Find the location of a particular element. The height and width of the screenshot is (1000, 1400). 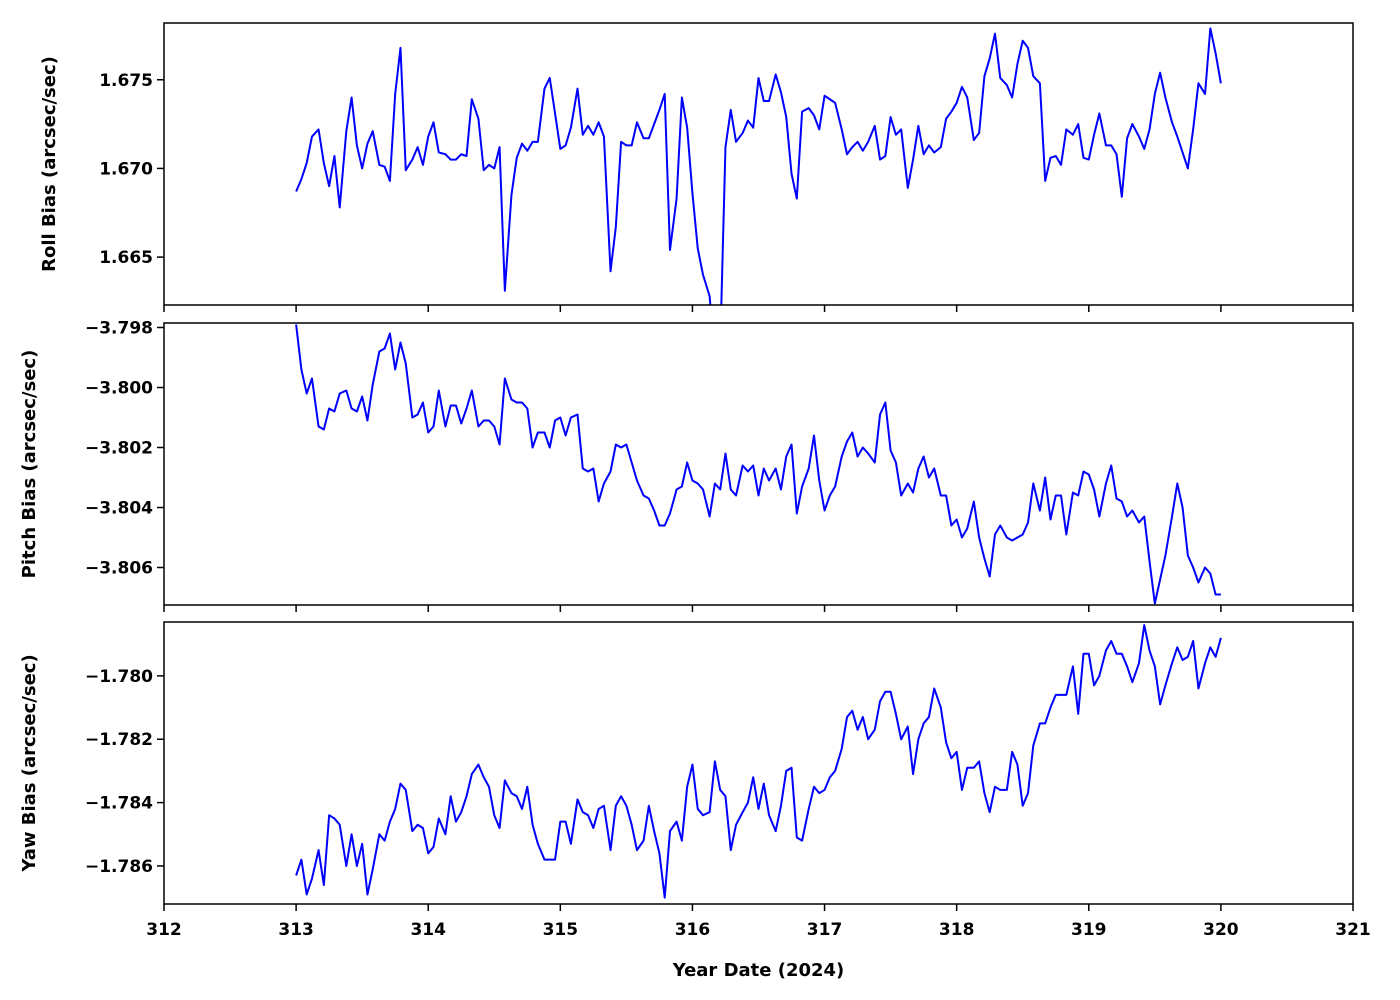

pitch-ylabel: Pitch Bias (arcsec/sec) is located at coordinates (29, 464).